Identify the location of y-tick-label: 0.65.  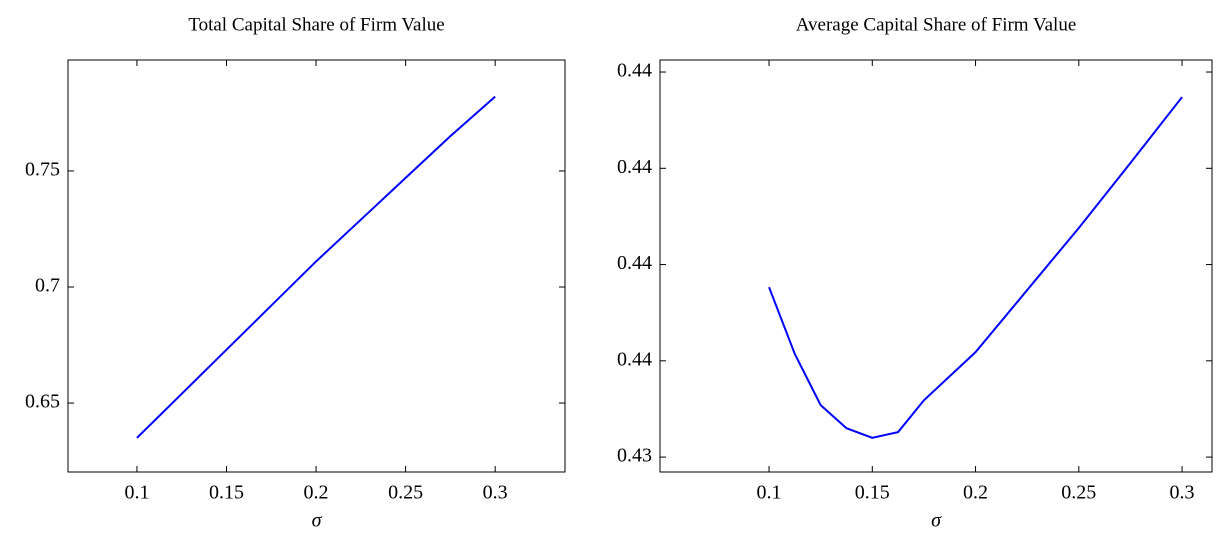
(42, 402).